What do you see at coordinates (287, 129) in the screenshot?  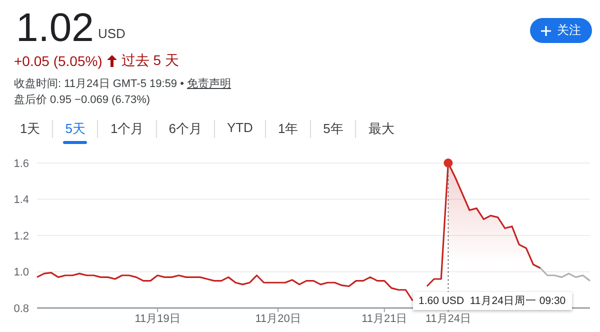 I see `text: 1年` at bounding box center [287, 129].